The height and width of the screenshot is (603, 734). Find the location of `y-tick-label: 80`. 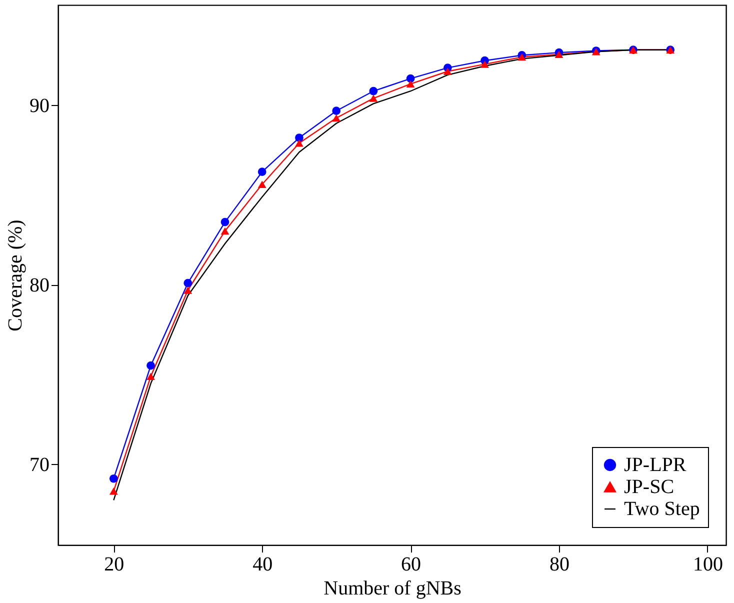

y-tick-label: 80 is located at coordinates (40, 285).